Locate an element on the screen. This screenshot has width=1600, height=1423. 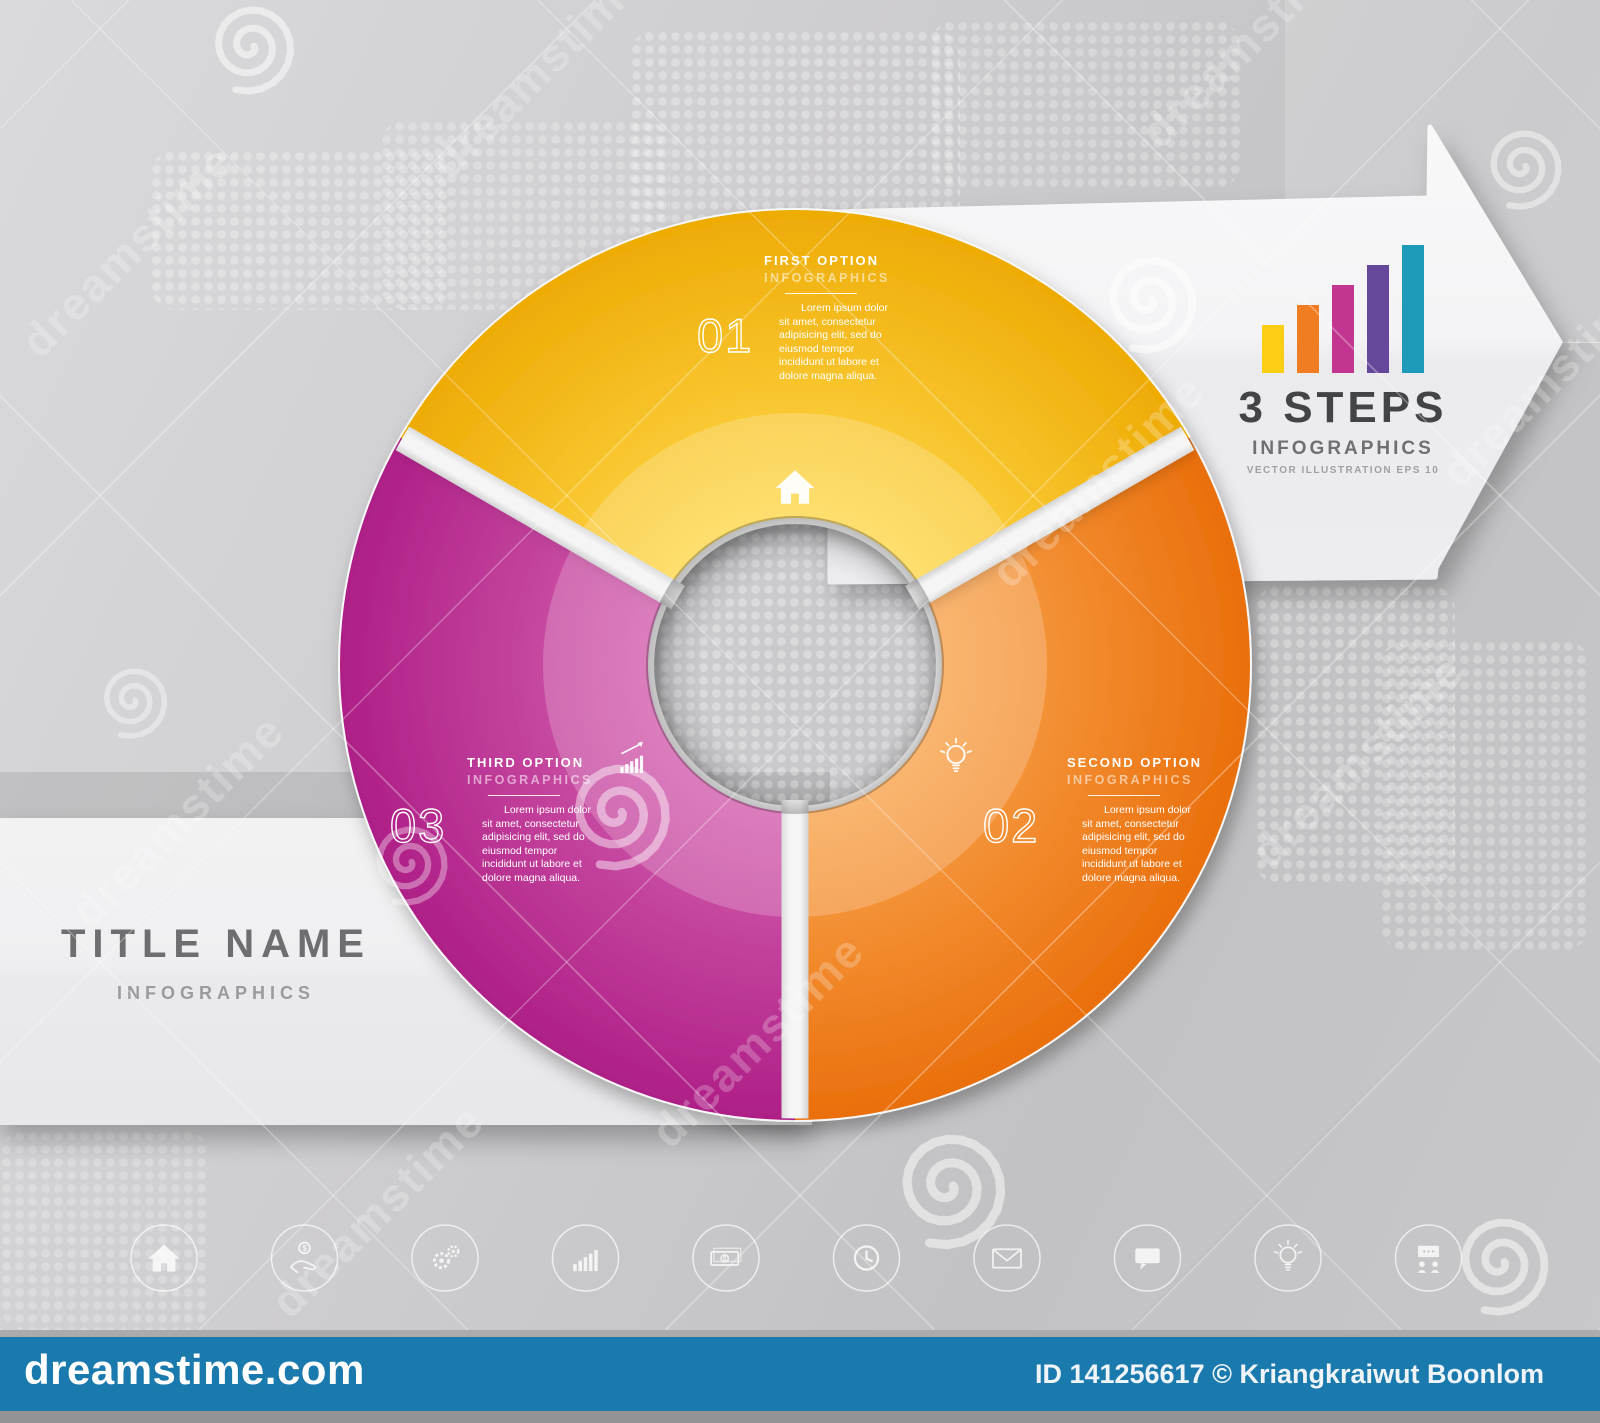
clock-icon is located at coordinates (866, 1258).